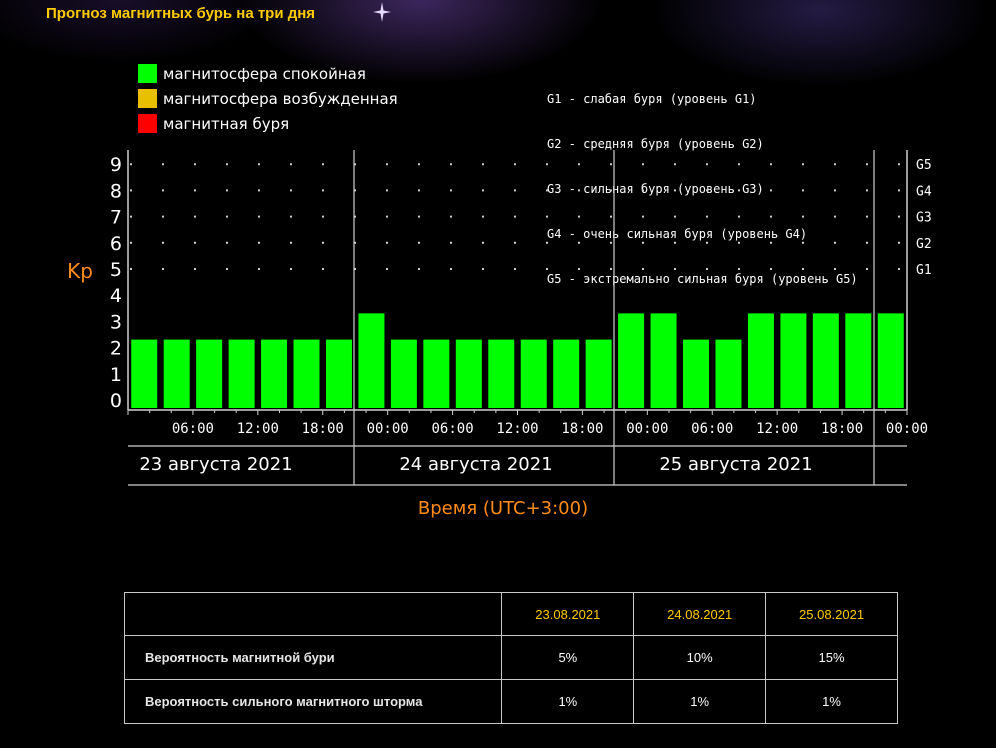  What do you see at coordinates (80, 271) in the screenshot?
I see `y-axis-label: Kp` at bounding box center [80, 271].